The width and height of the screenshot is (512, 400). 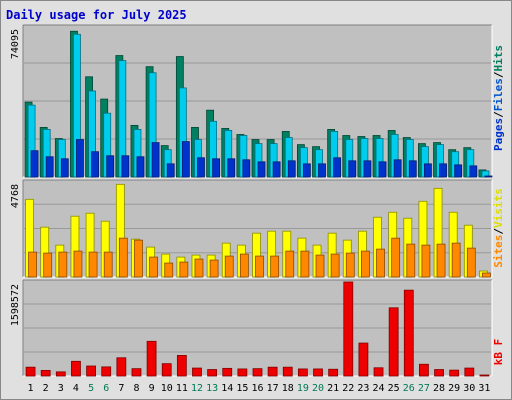 What do you see at coordinates (394, 388) in the screenshot?
I see `day-label-25: 25` at bounding box center [394, 388].